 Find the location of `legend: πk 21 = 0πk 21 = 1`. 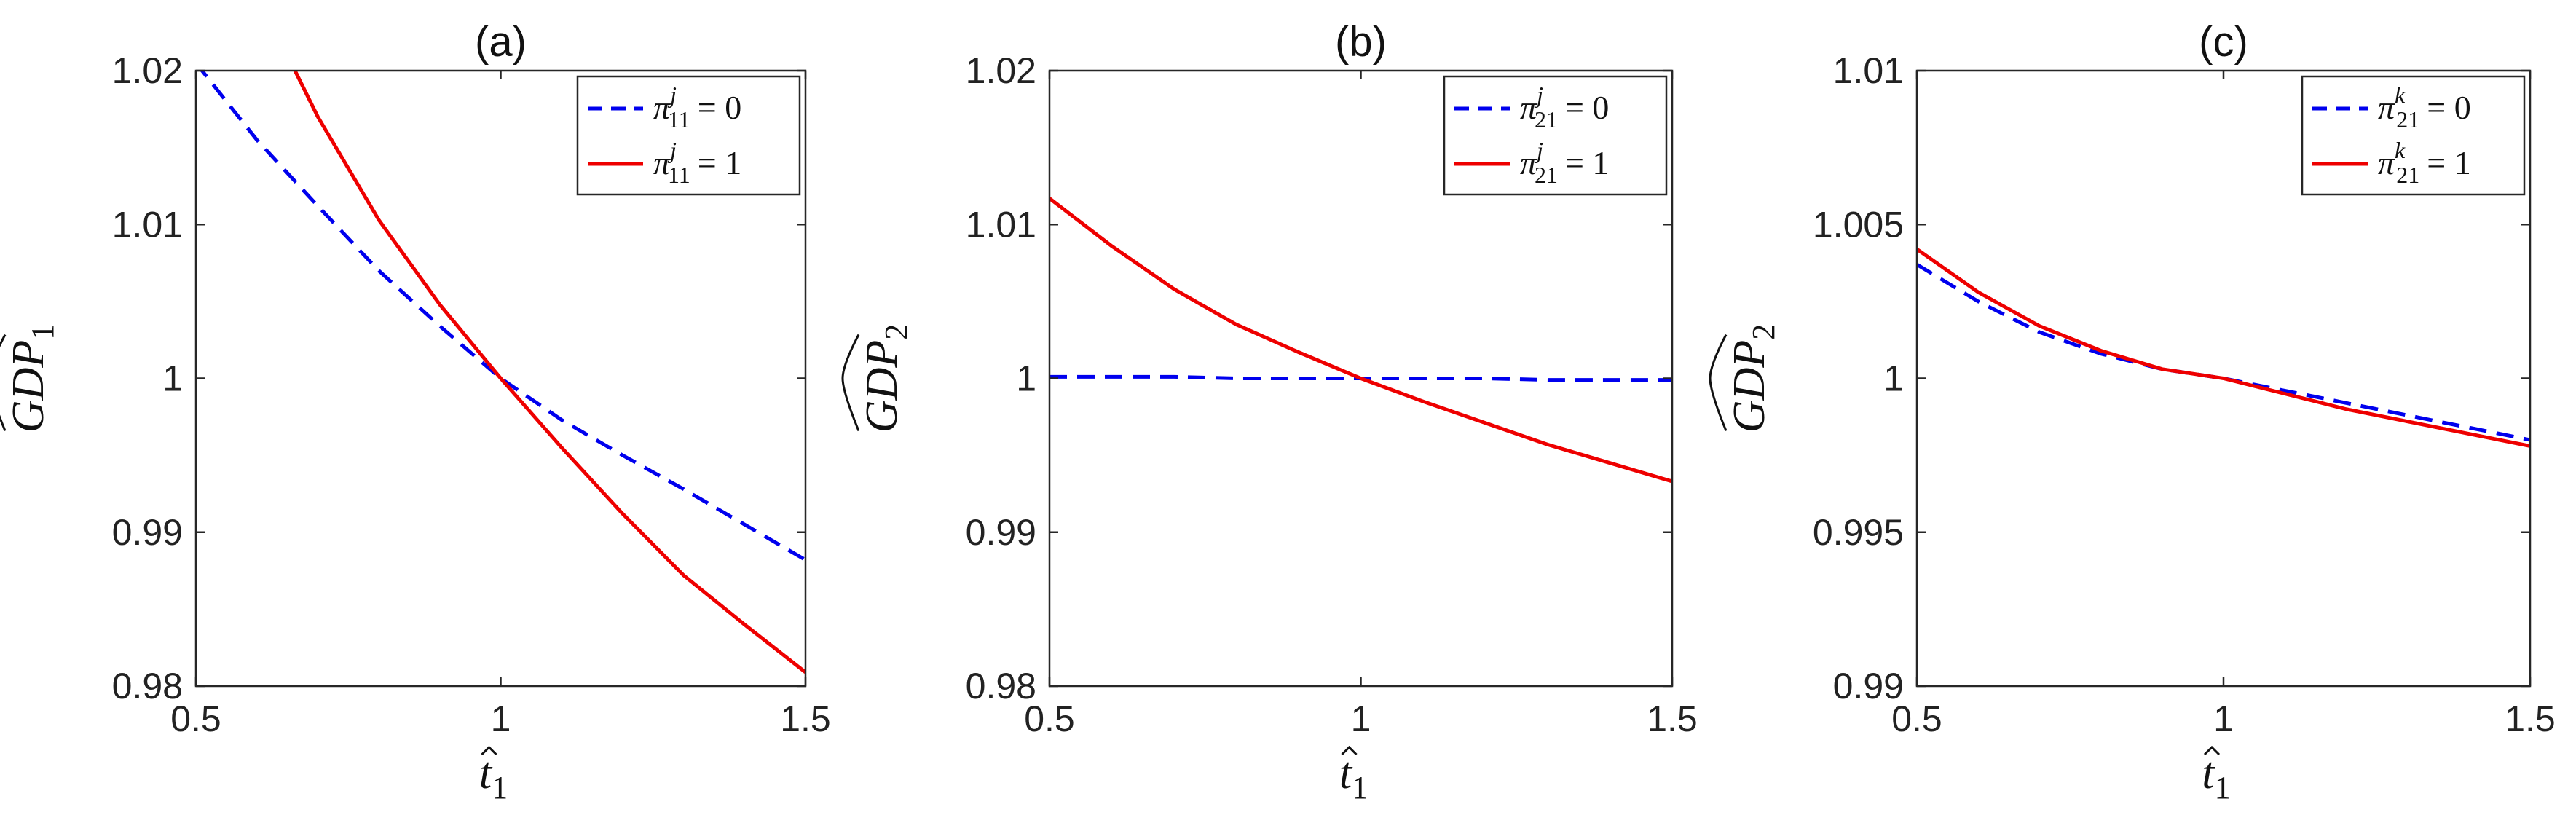

legend: πk 21 = 0πk 21 = 1 is located at coordinates (2413, 135).